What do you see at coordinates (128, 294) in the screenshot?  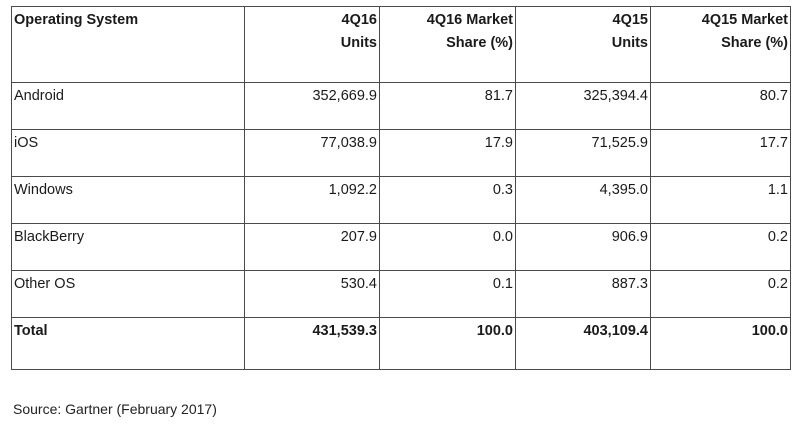 I see `cell-os-name: Other OS` at bounding box center [128, 294].